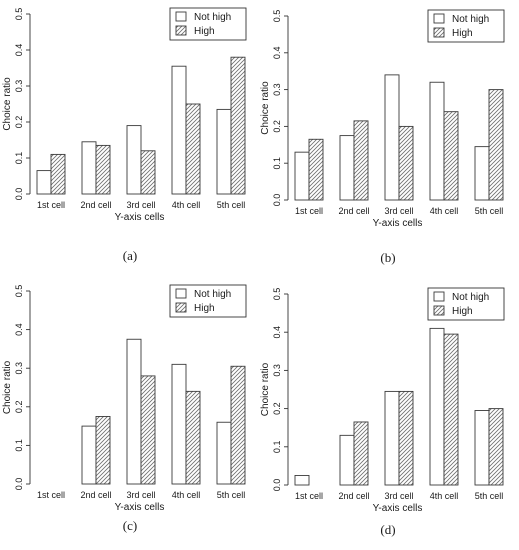  What do you see at coordinates (387, 257) in the screenshot?
I see `panel-label: (b)` at bounding box center [387, 257].